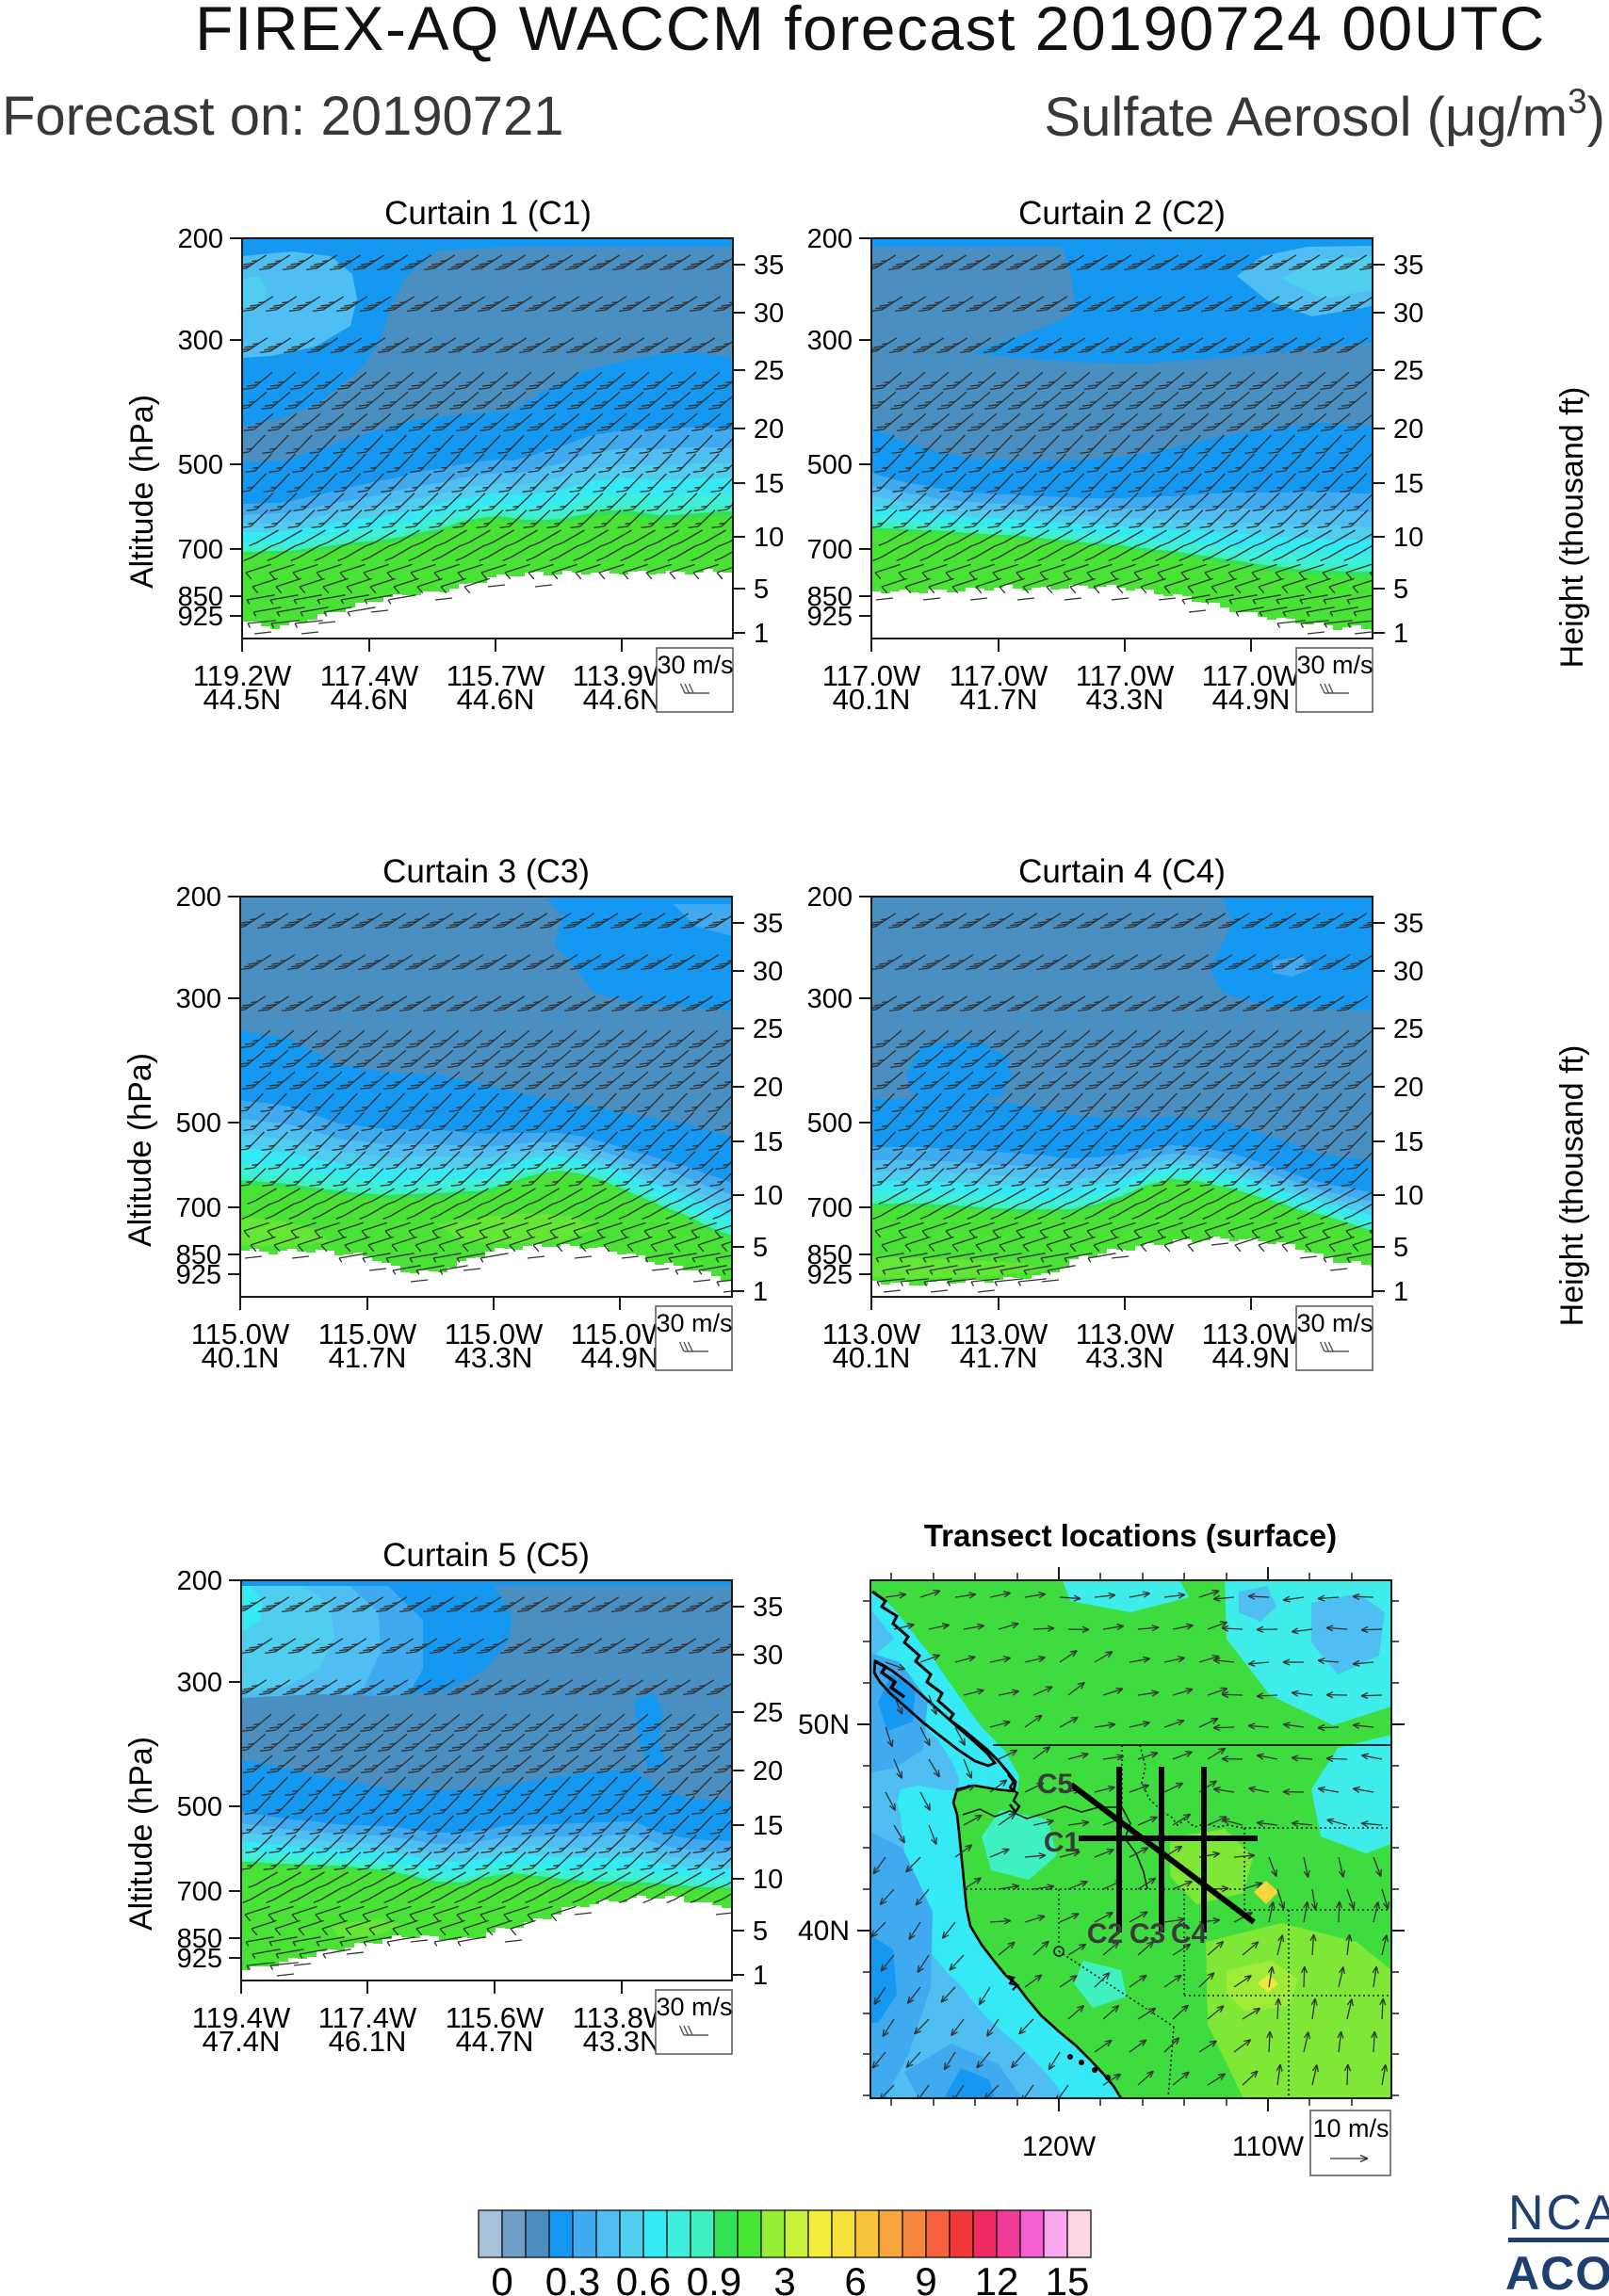  Describe the element at coordinates (830, 1208) in the screenshot. I see `svg-text: 700` at that location.